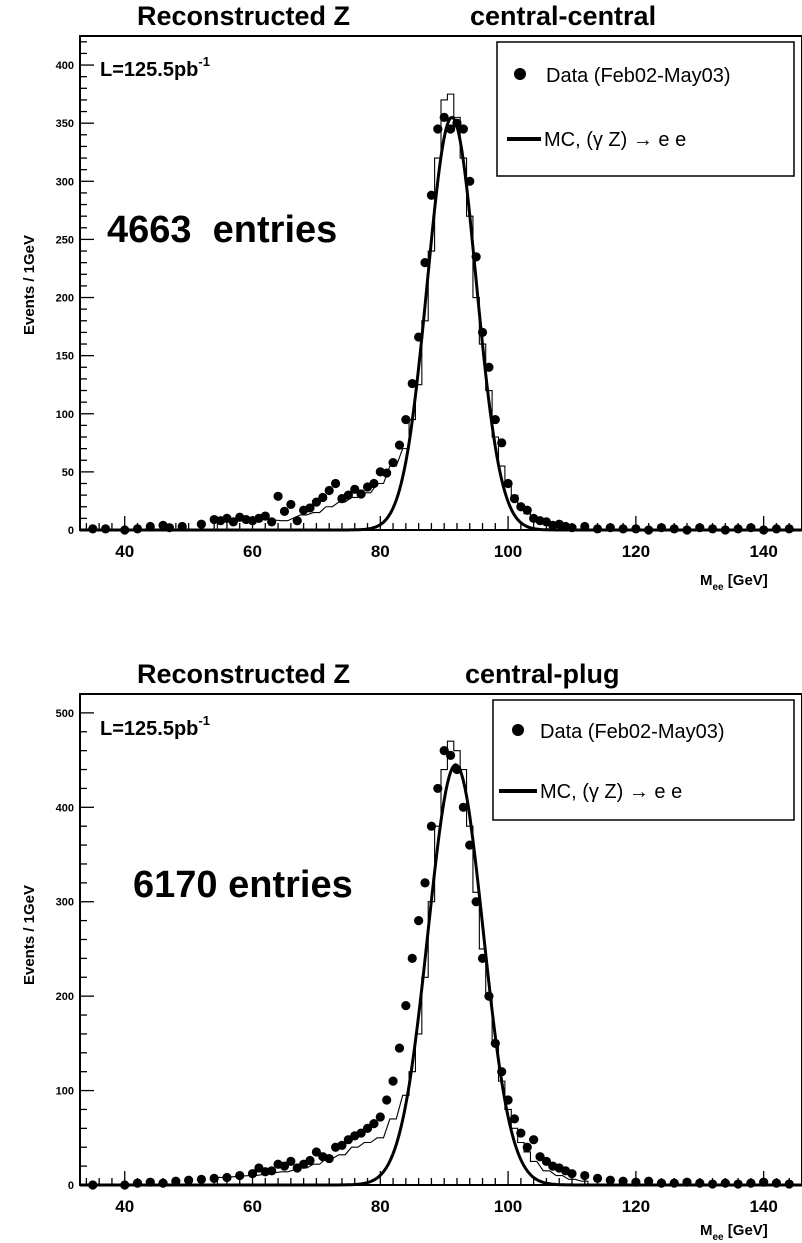  I want to click on x-axis-label-unit: [GeV], so click(746, 1230).